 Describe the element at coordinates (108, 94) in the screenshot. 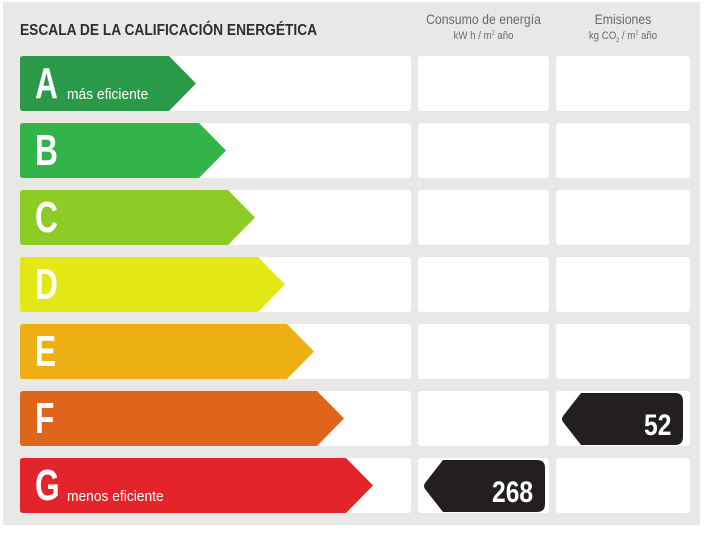

I see `rating-sublabel: más eficiente` at that location.